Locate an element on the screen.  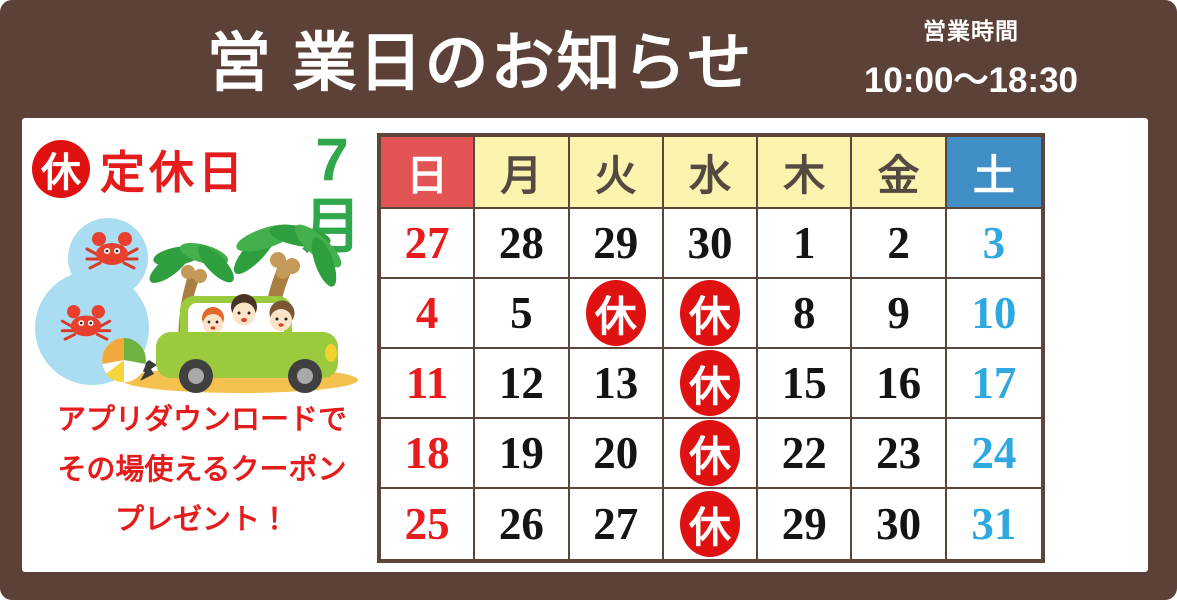
exhaust-puff is located at coordinates (147, 370).